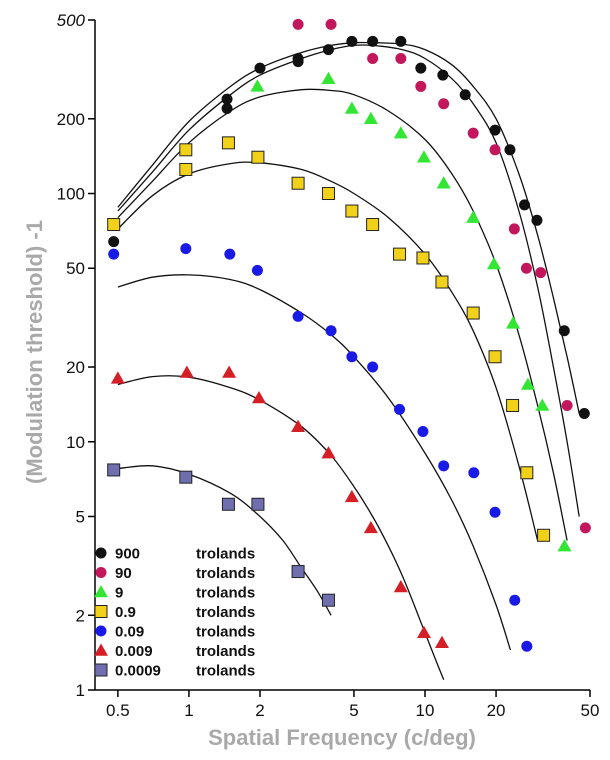 The width and height of the screenshot is (610, 760). Describe the element at coordinates (425, 710) in the screenshot. I see `x-tick-label: 10` at that location.